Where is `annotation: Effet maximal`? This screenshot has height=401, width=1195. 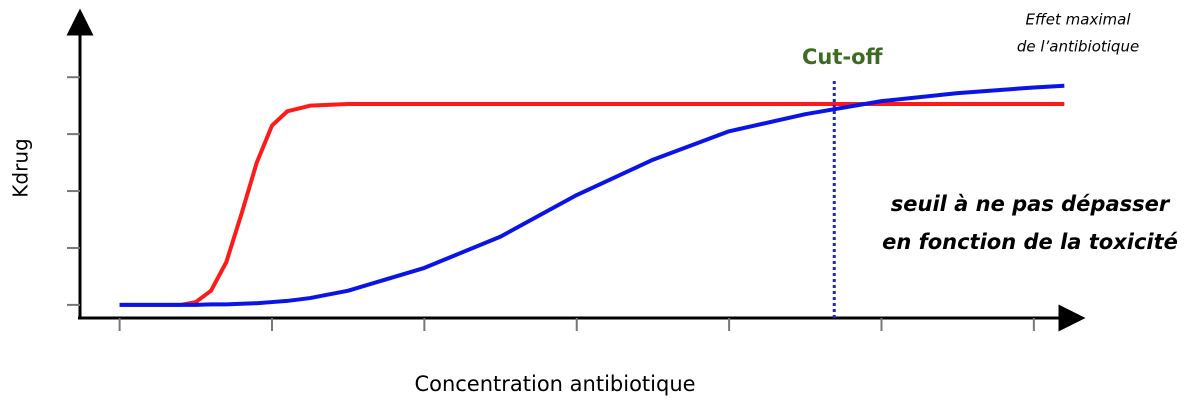 annotation: Effet maximal is located at coordinates (1079, 20).